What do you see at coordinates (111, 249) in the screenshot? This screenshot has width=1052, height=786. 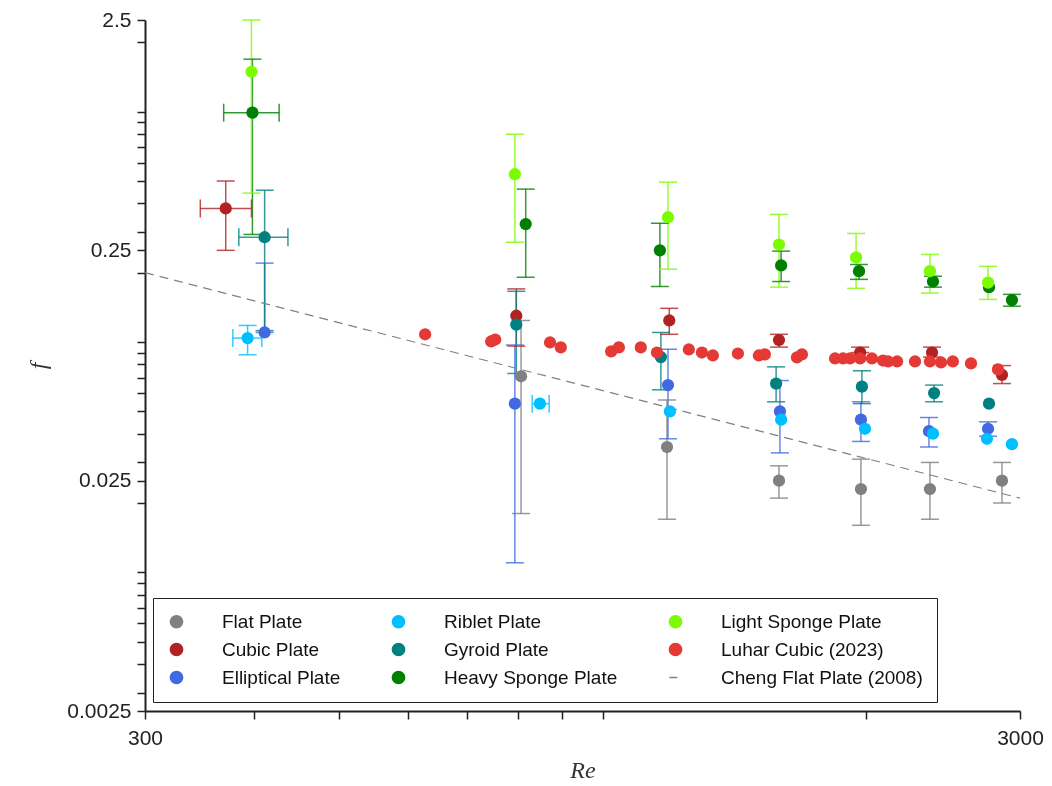 I see `y-tick-label: 0.25` at bounding box center [111, 249].